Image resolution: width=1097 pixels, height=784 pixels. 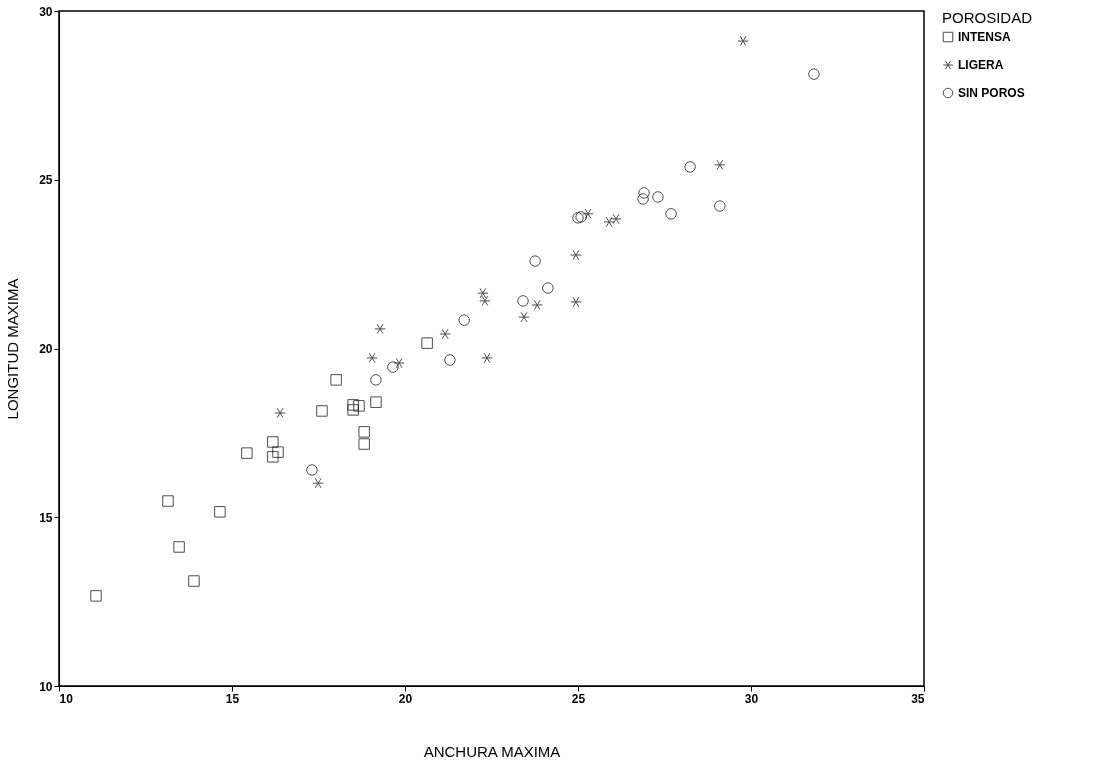 What do you see at coordinates (46, 11) in the screenshot?
I see `y-tick-label: 30` at bounding box center [46, 11].